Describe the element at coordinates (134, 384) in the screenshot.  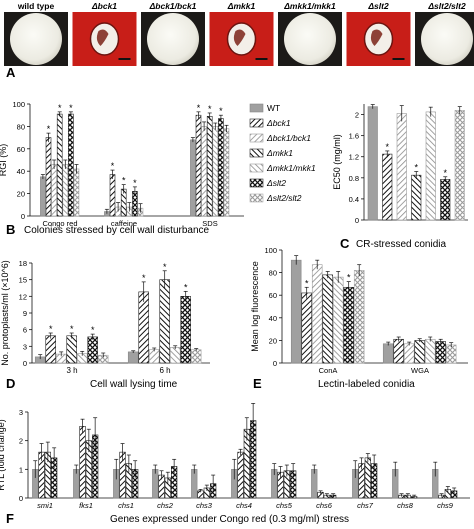
I see `chart-d-caption: Cell wall lysing time` at that location.